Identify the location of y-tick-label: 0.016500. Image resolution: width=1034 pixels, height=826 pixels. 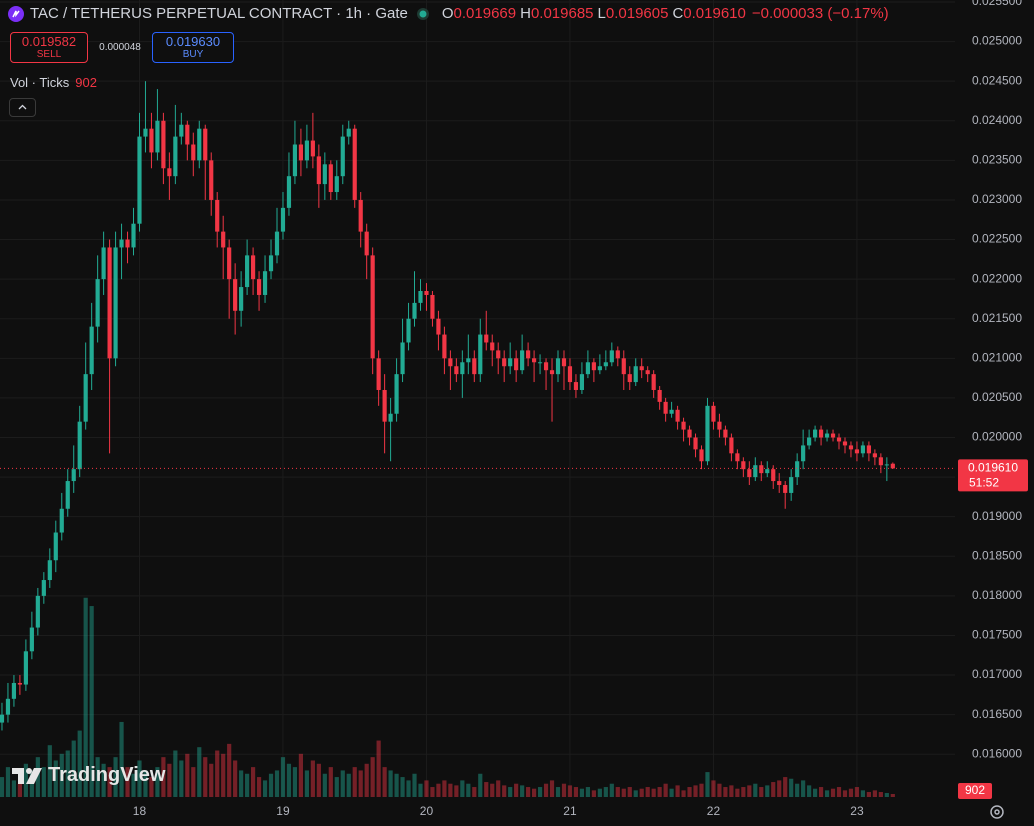
(997, 714).